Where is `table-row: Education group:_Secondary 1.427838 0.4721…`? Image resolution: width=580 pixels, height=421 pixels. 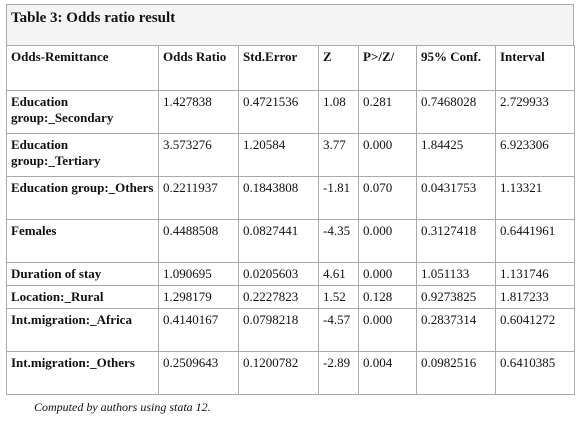 table-row: Education group:_Secondary 1.427838 0.4721… is located at coordinates (290, 112).